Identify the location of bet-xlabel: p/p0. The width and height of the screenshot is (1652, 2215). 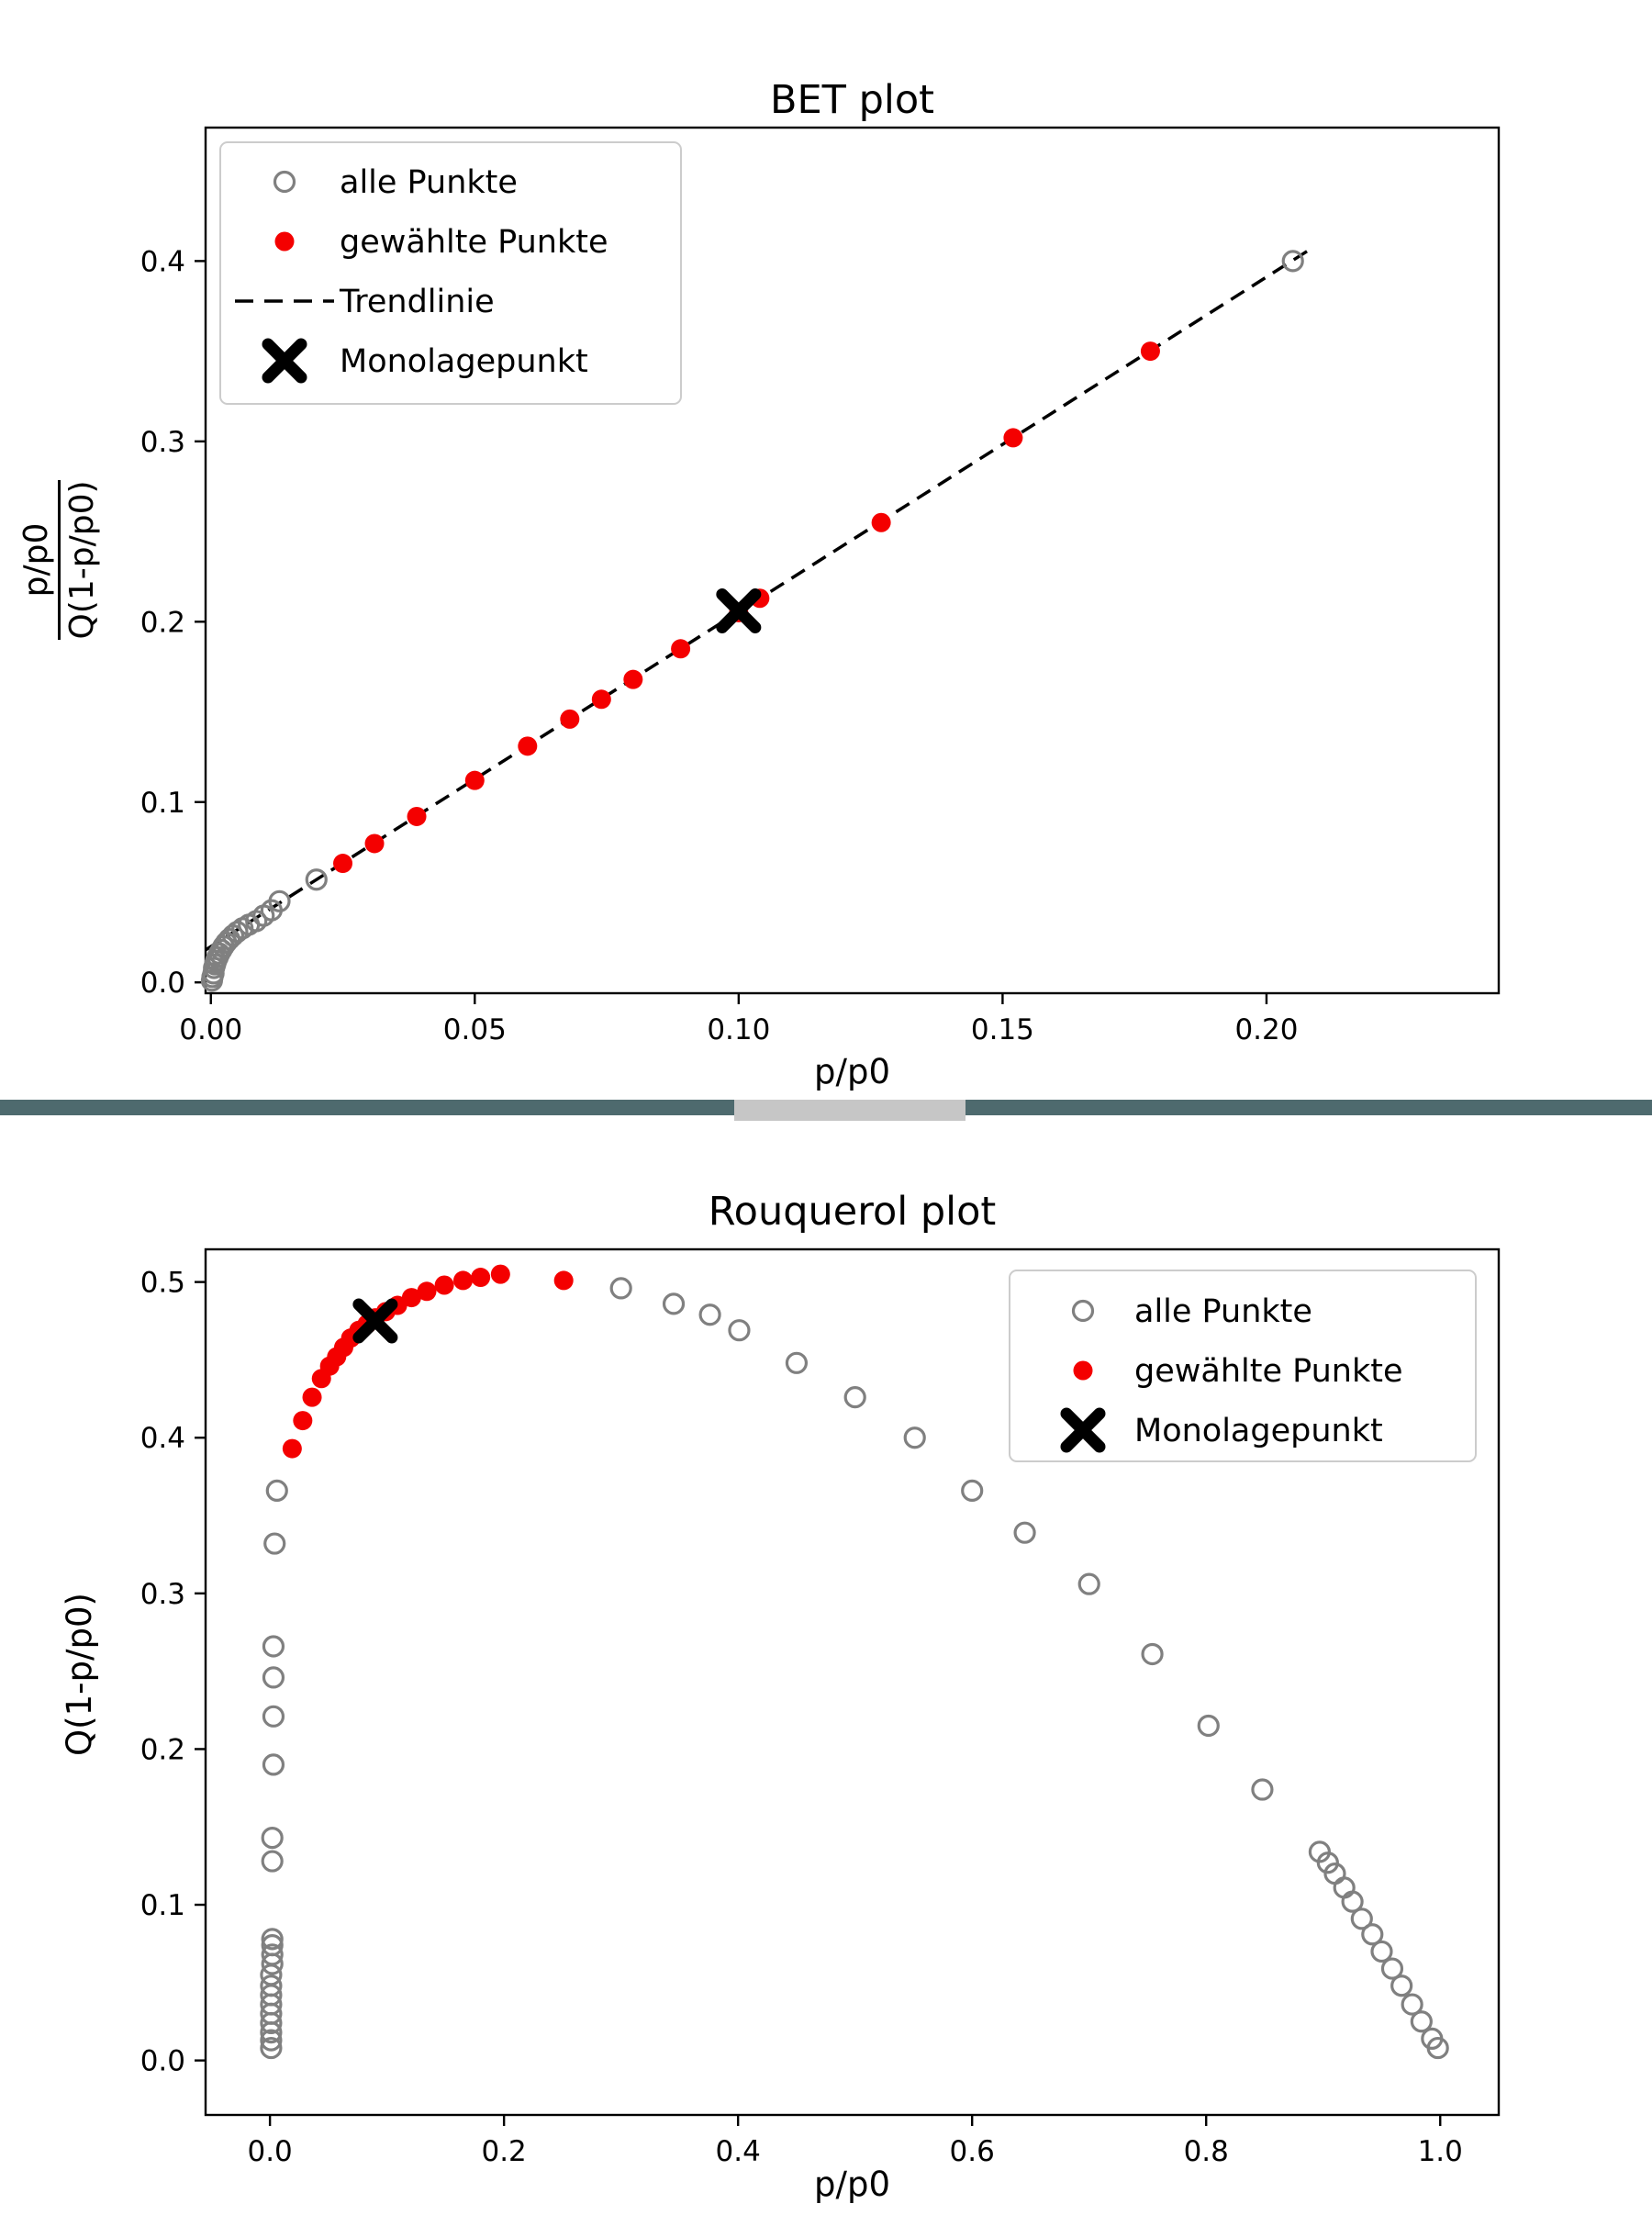
(852, 1071).